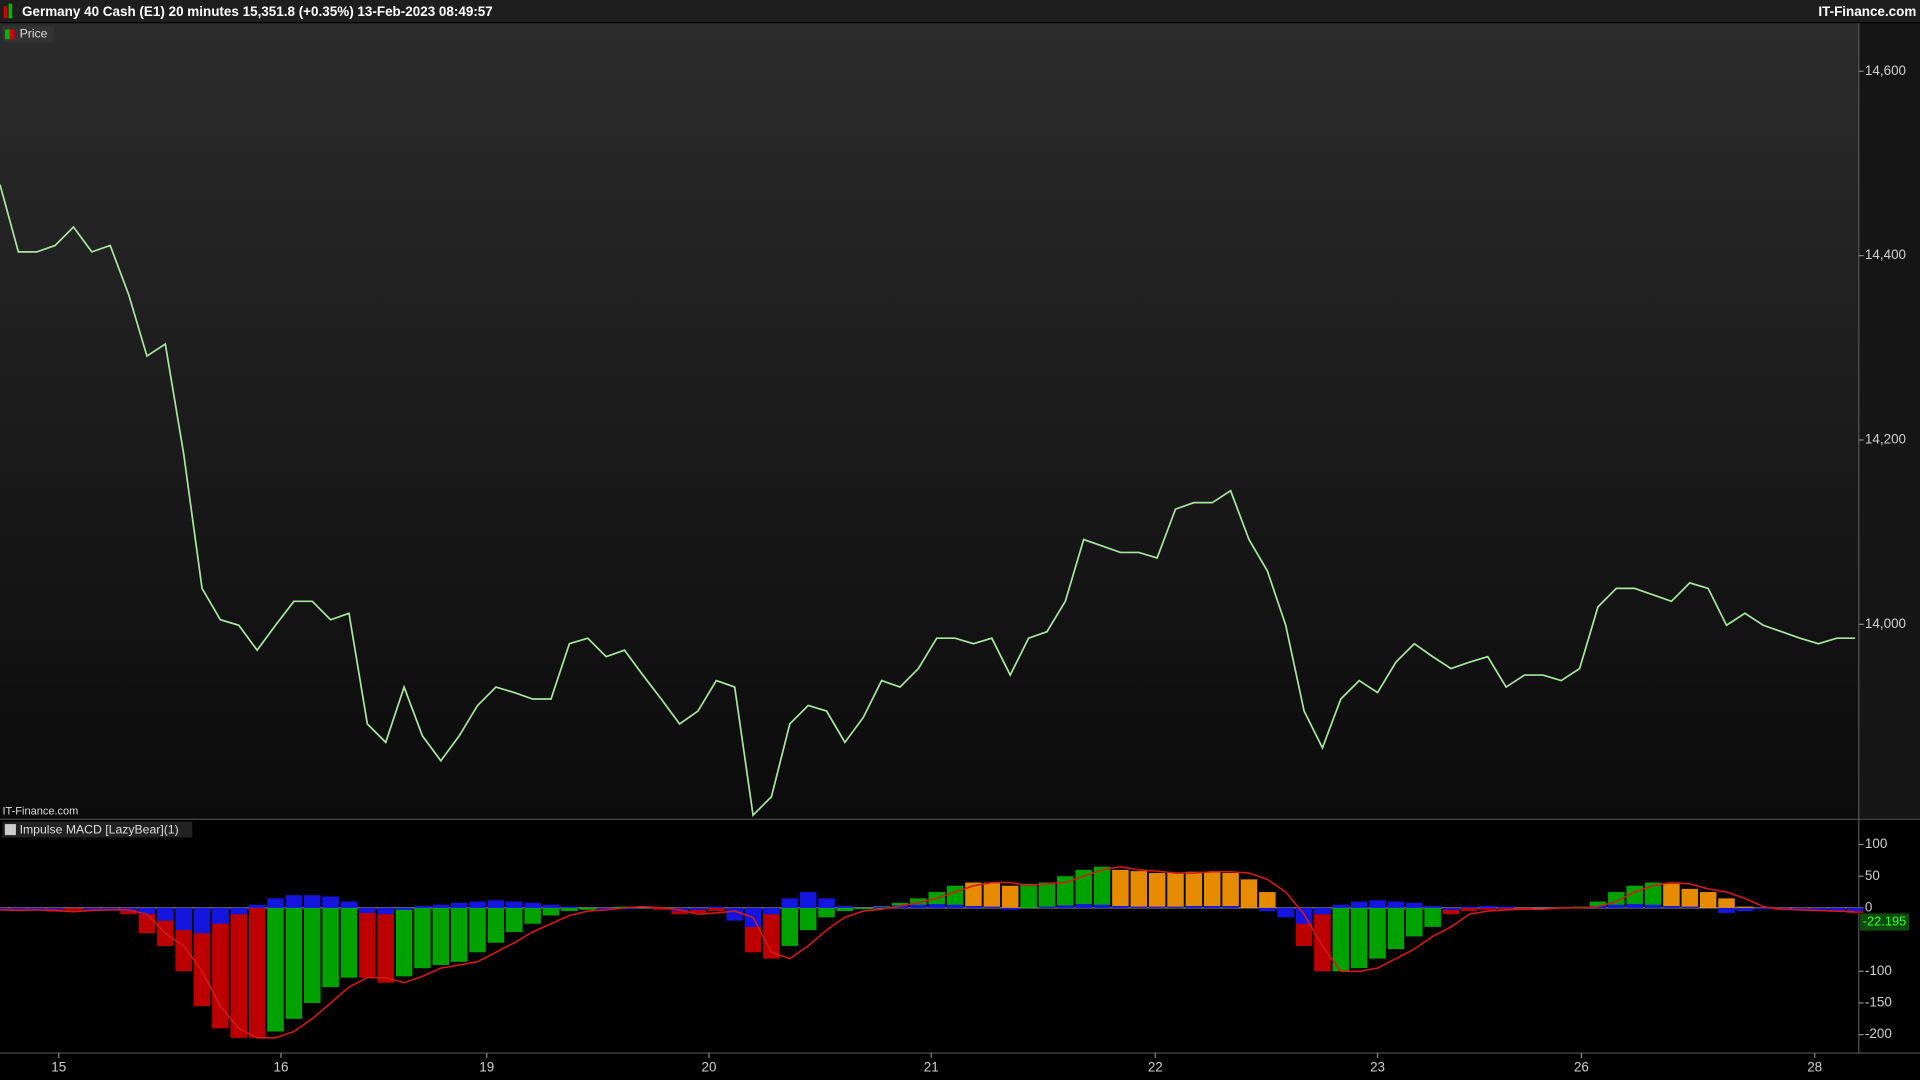 The image size is (1920, 1080). What do you see at coordinates (1377, 1066) in the screenshot?
I see `x-tick-label: 23` at bounding box center [1377, 1066].